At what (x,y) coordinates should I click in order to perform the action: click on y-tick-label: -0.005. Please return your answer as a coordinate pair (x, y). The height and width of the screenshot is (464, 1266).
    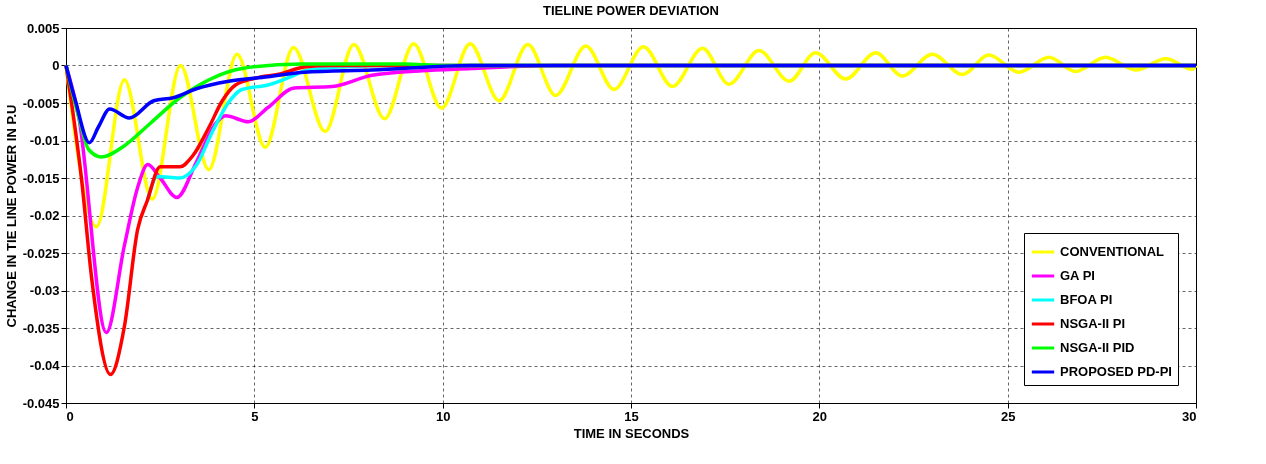
    Looking at the image, I should click on (41, 103).